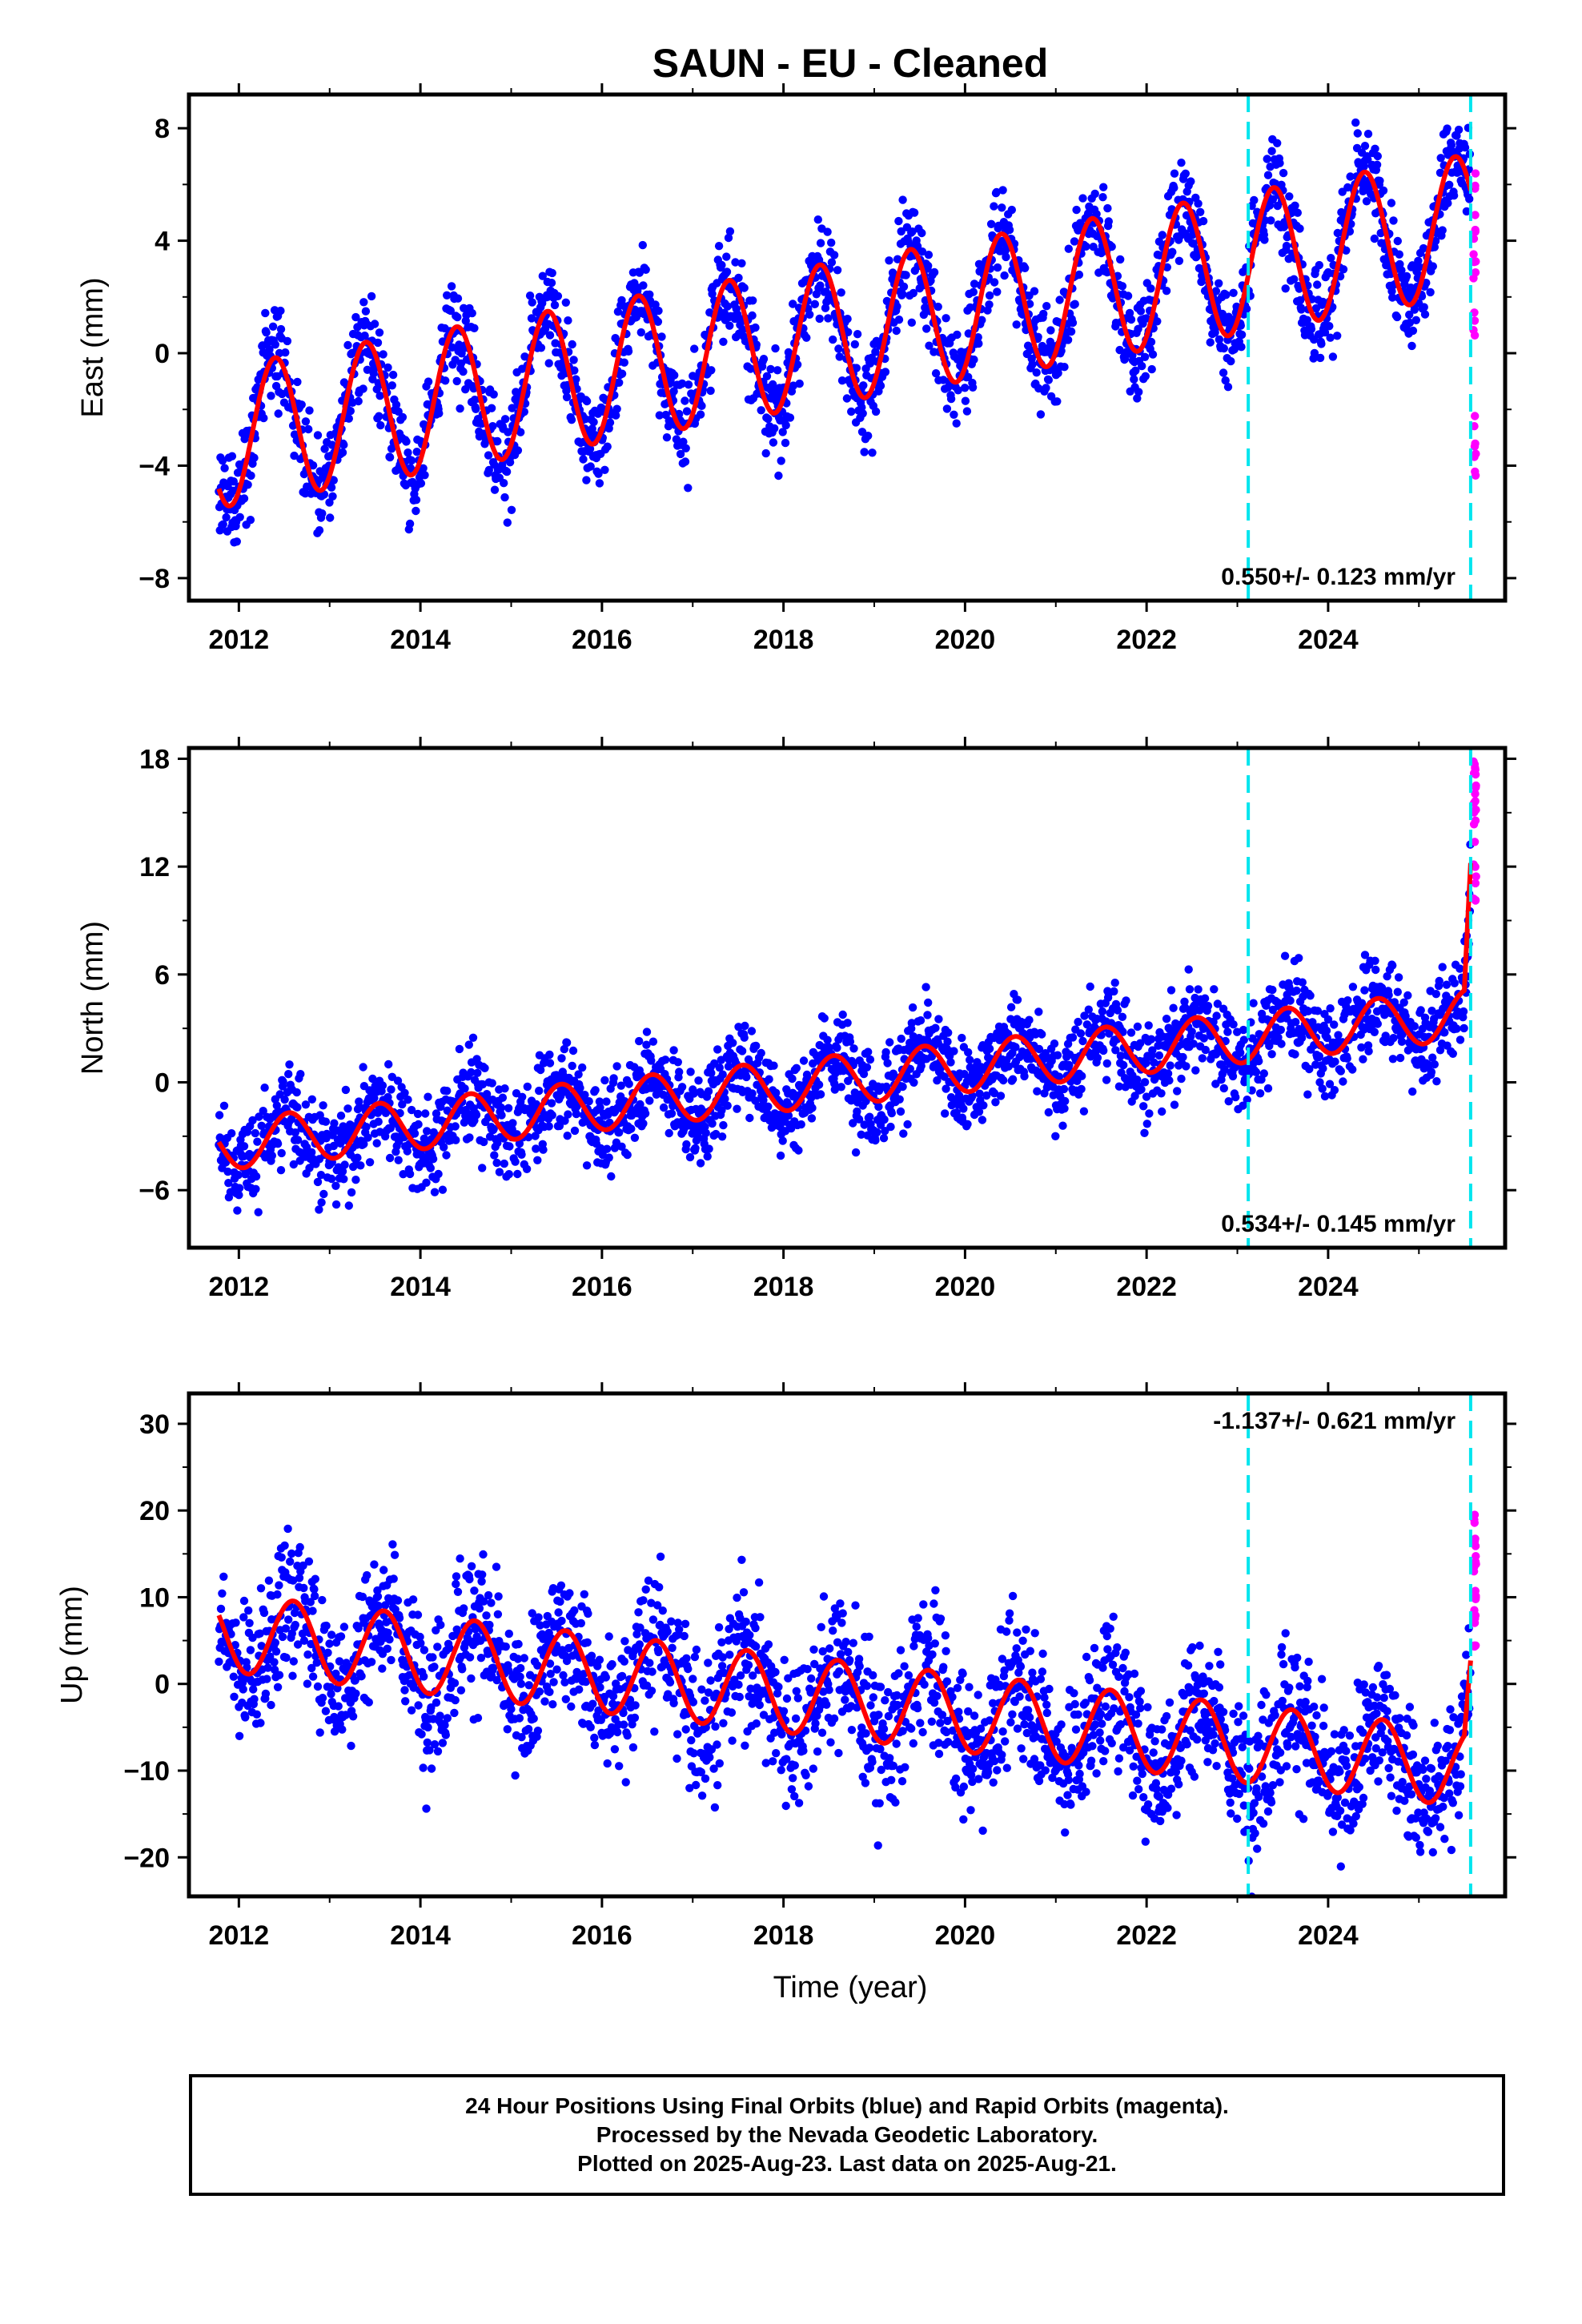 The height and width of the screenshot is (2324, 1582). I want to click on x-tick-label: 2020, so click(965, 1287).